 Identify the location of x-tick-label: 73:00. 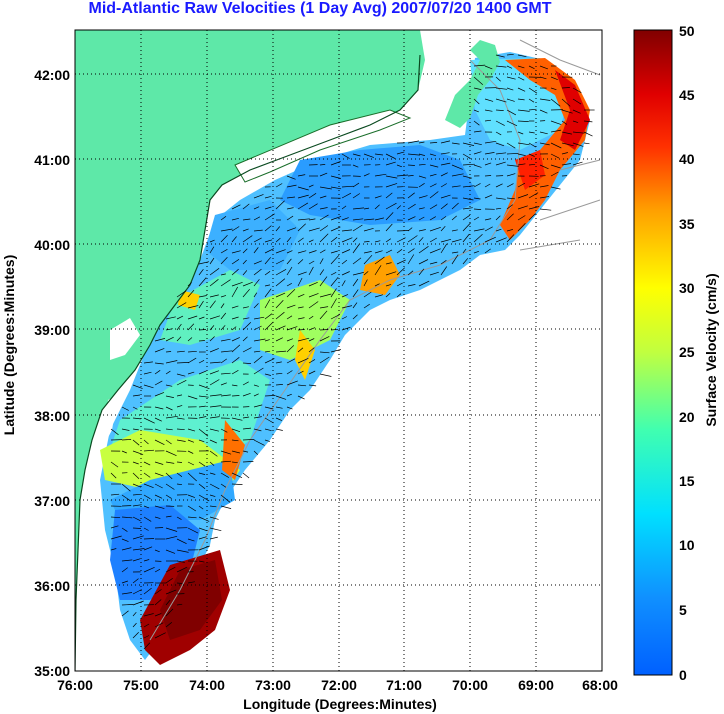
(273, 685).